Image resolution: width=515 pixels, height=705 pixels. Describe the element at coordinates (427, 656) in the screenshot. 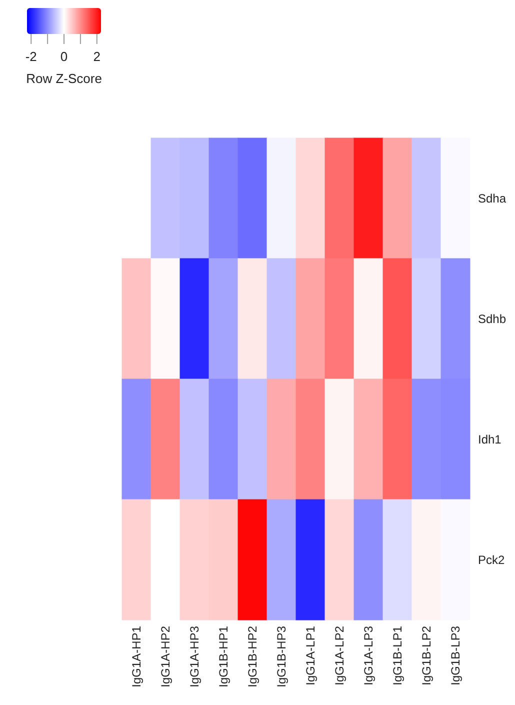

I see `x-tick-label: IgG1B-LP2` at that location.